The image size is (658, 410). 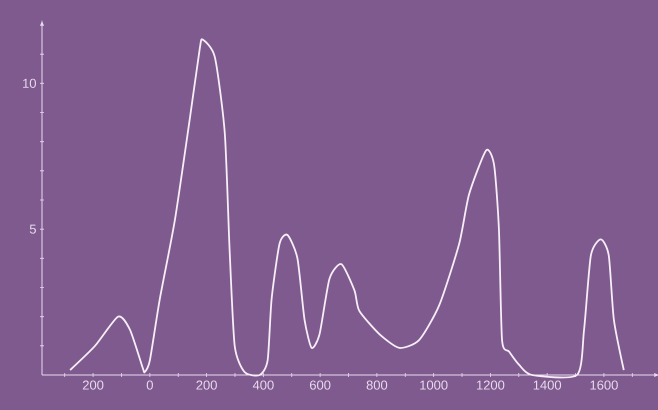 I want to click on x-tick-label: 1200, so click(x=490, y=385).